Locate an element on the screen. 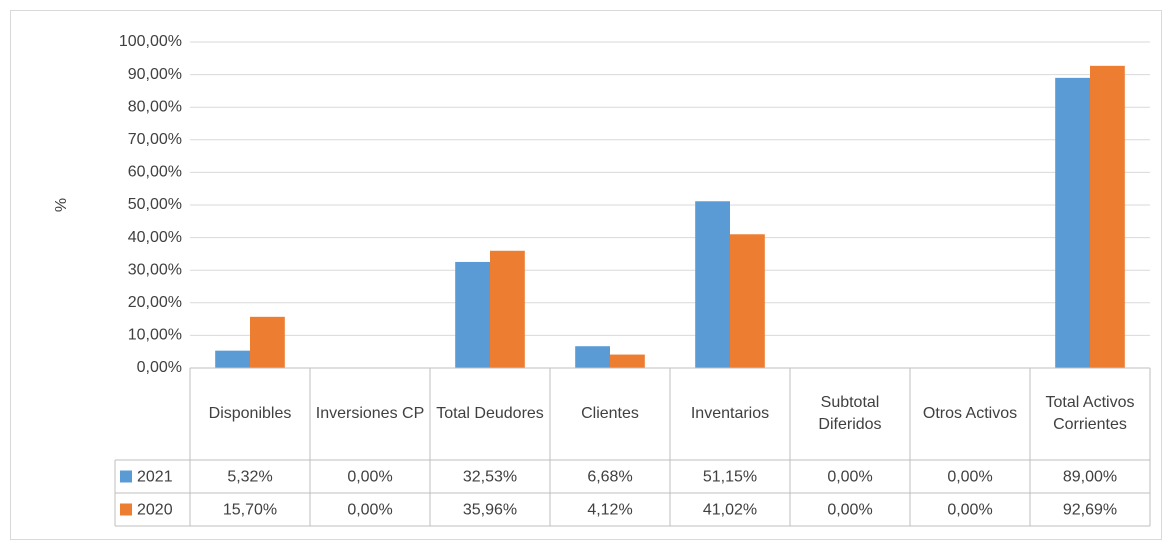 The width and height of the screenshot is (1172, 544). x-tick-label: Subtotal Diferidos is located at coordinates (850, 413).